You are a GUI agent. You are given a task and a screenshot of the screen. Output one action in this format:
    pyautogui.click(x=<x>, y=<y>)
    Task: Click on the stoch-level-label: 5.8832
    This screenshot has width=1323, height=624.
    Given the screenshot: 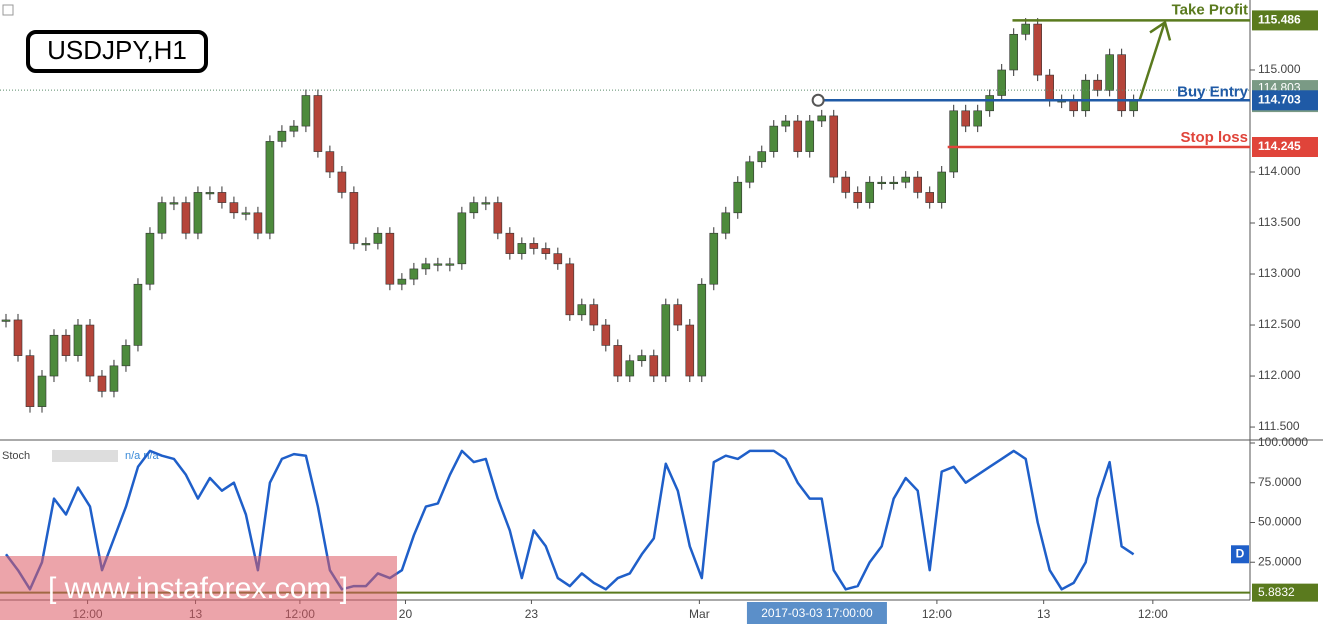 What is the action you would take?
    pyautogui.click(x=1276, y=592)
    